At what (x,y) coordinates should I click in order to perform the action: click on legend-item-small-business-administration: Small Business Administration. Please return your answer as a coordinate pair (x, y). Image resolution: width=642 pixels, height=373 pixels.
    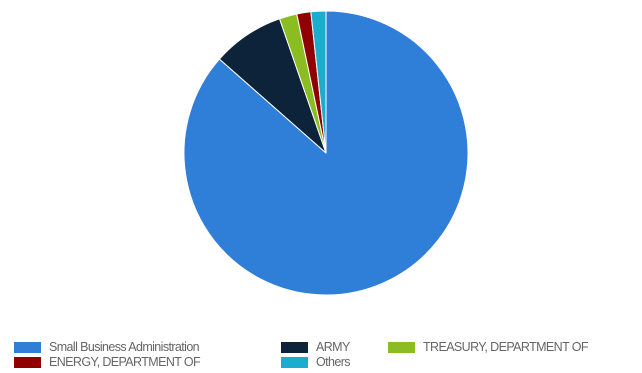
    Looking at the image, I should click on (107, 347).